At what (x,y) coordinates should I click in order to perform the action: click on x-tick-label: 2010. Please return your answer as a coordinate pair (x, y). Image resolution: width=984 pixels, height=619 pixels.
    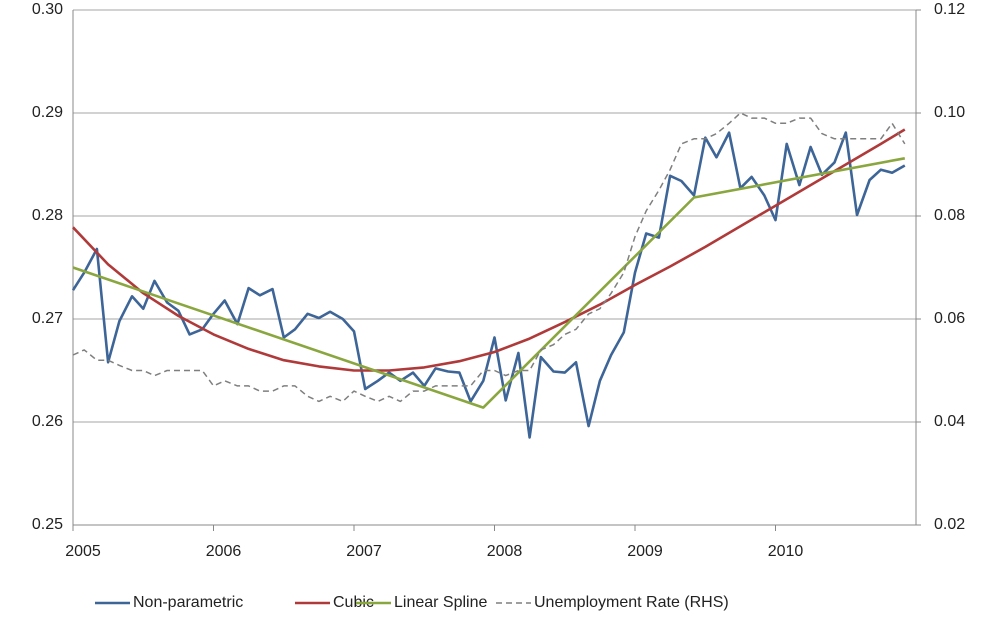
    Looking at the image, I should click on (786, 551).